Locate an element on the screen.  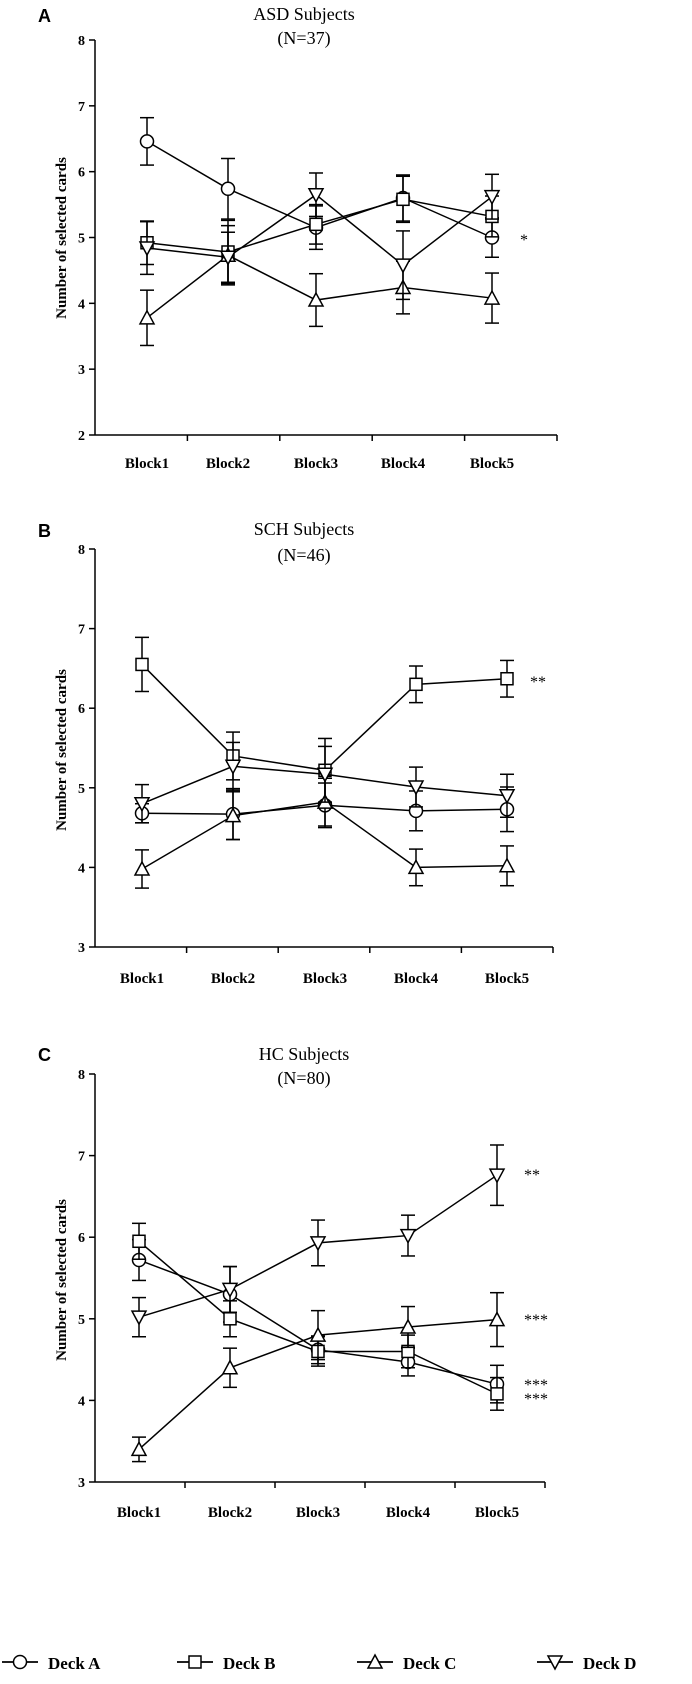
series-deck-c is located at coordinates (318, 1377).